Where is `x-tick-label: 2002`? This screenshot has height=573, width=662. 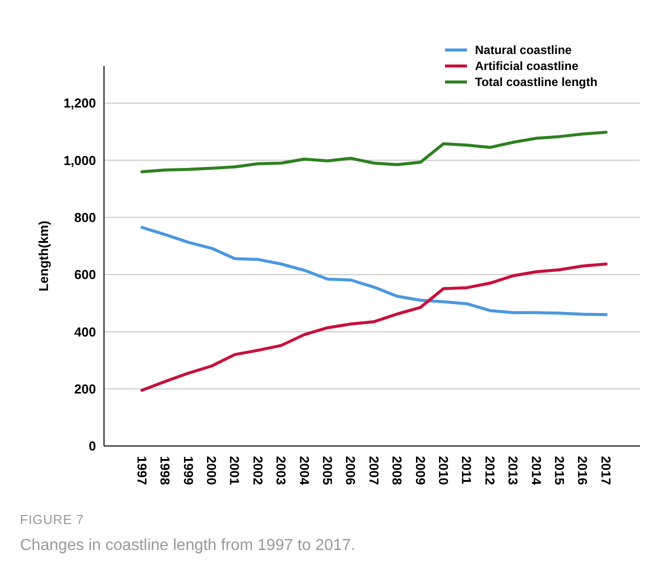
x-tick-label: 2002 is located at coordinates (258, 470).